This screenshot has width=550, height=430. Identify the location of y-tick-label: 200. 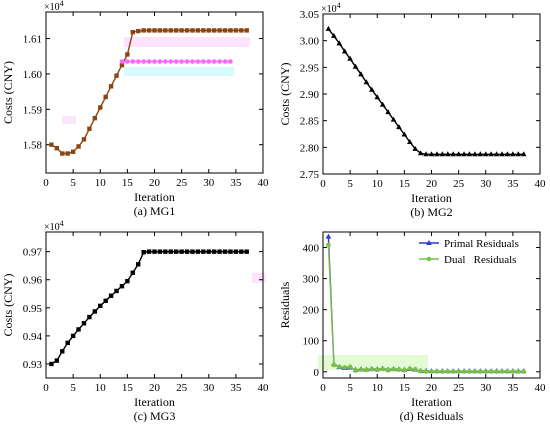
(311, 311).